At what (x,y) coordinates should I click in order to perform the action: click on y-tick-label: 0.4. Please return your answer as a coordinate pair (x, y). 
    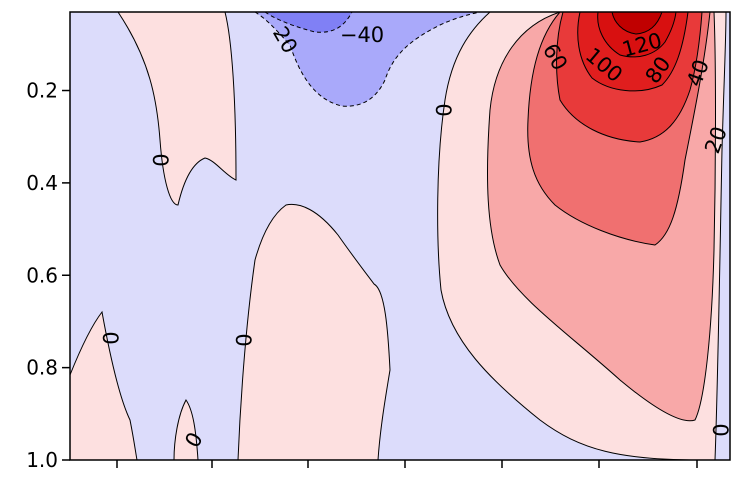
    Looking at the image, I should click on (42, 183).